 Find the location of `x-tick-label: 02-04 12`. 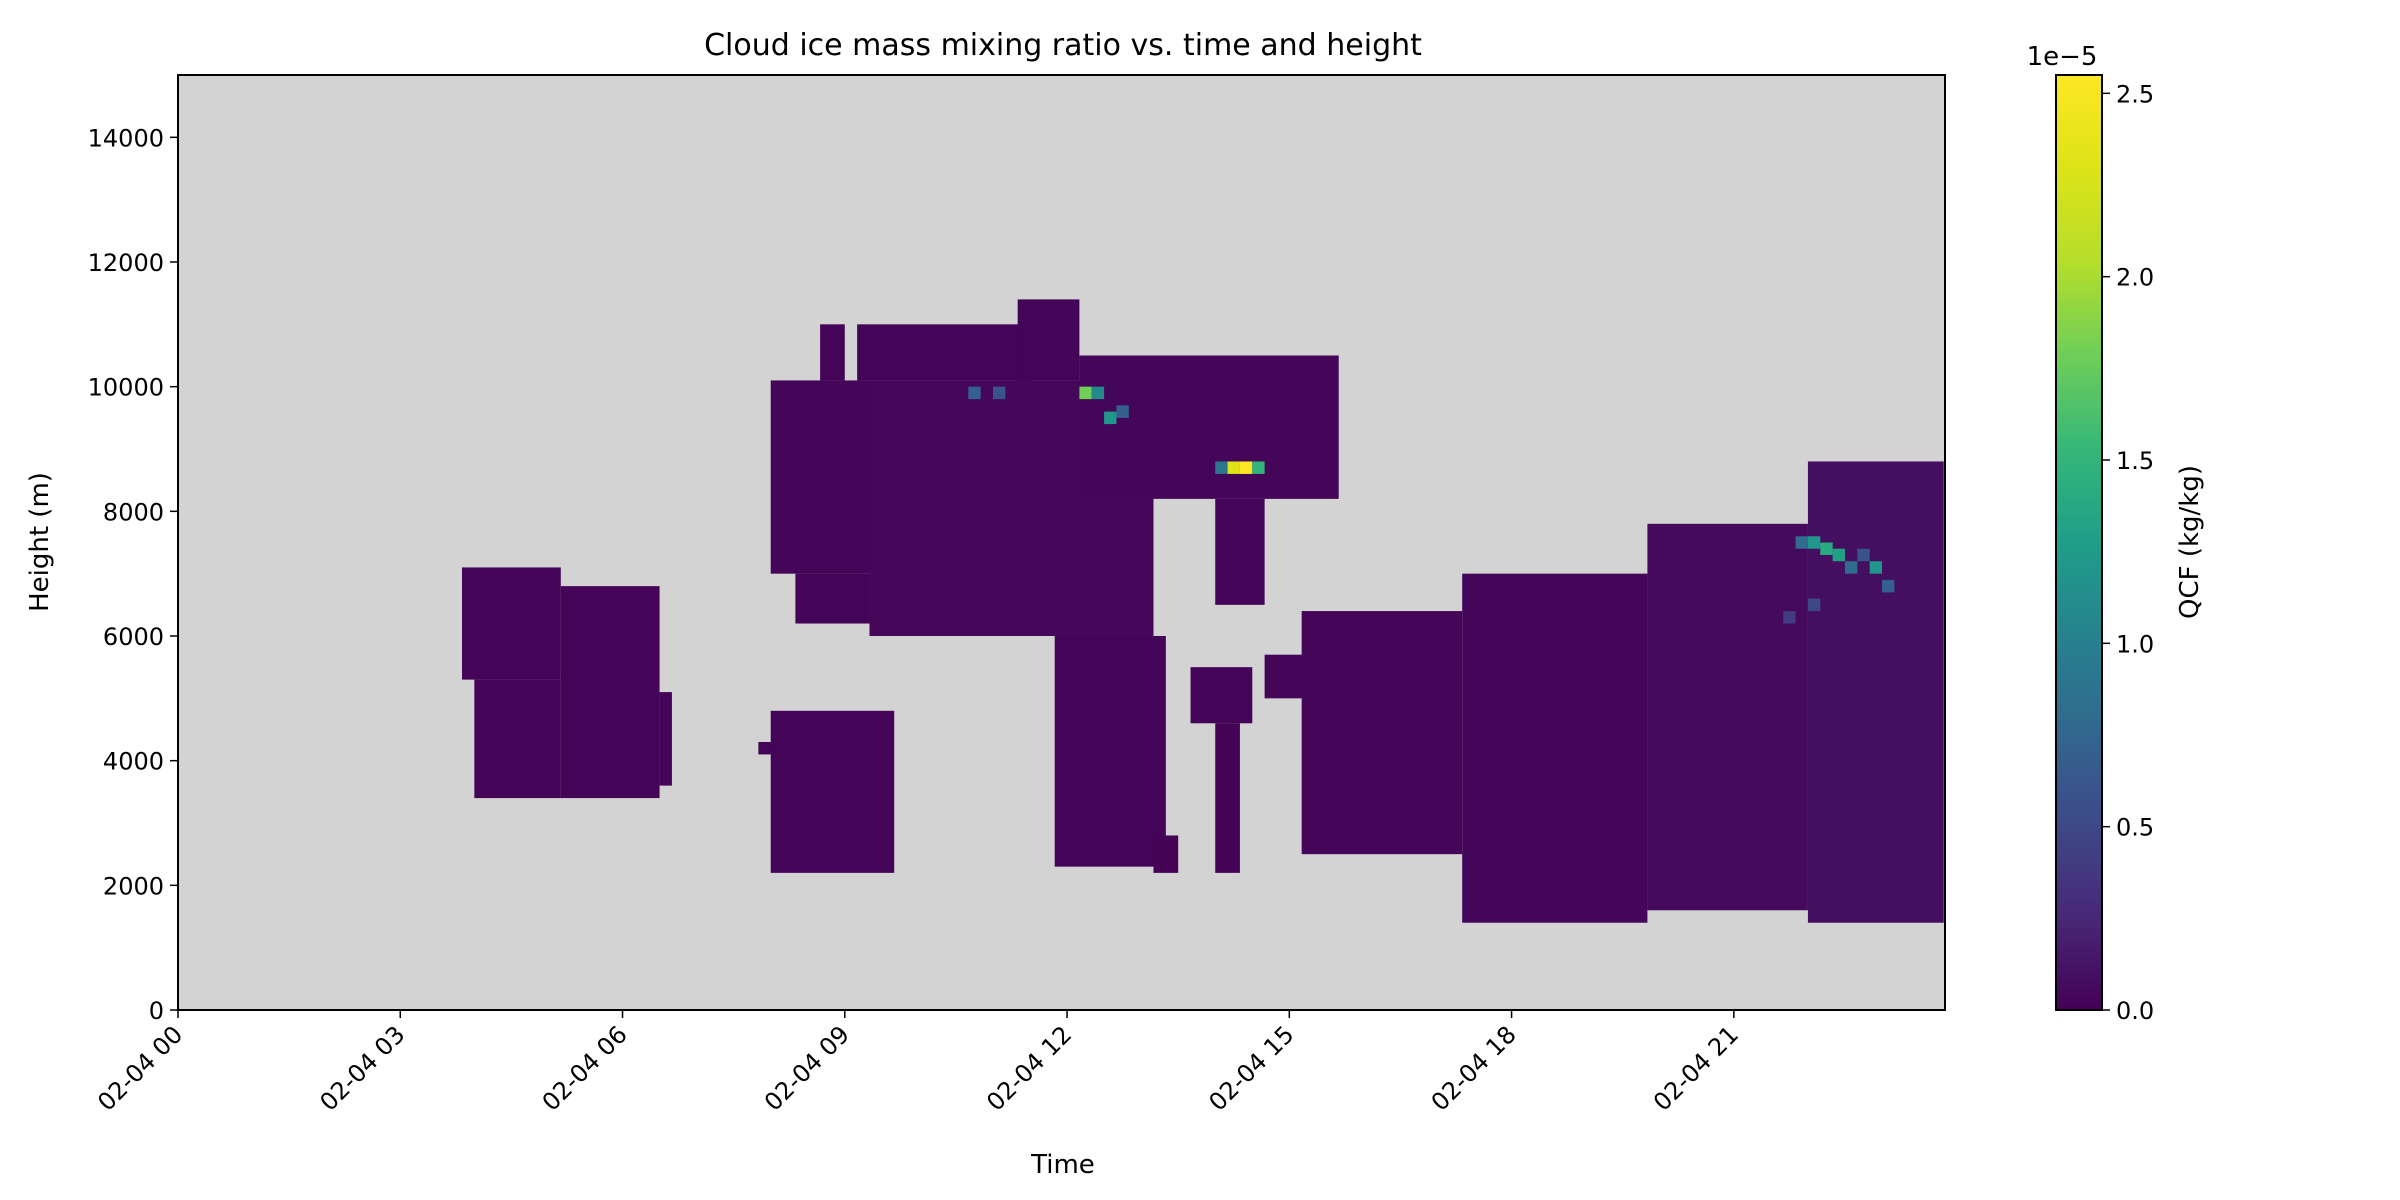

x-tick-label: 02-04 12 is located at coordinates (1029, 1068).